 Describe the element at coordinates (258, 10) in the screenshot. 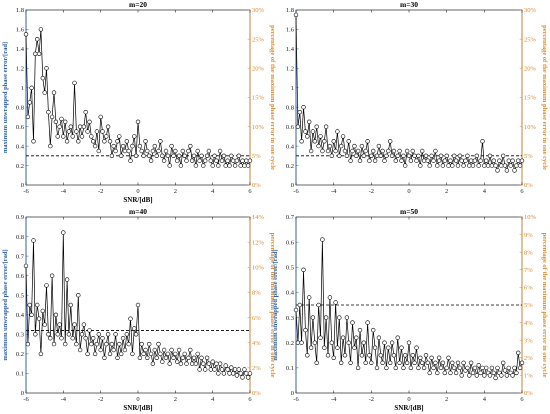

I see `y-tick-label-right: 30%` at that location.